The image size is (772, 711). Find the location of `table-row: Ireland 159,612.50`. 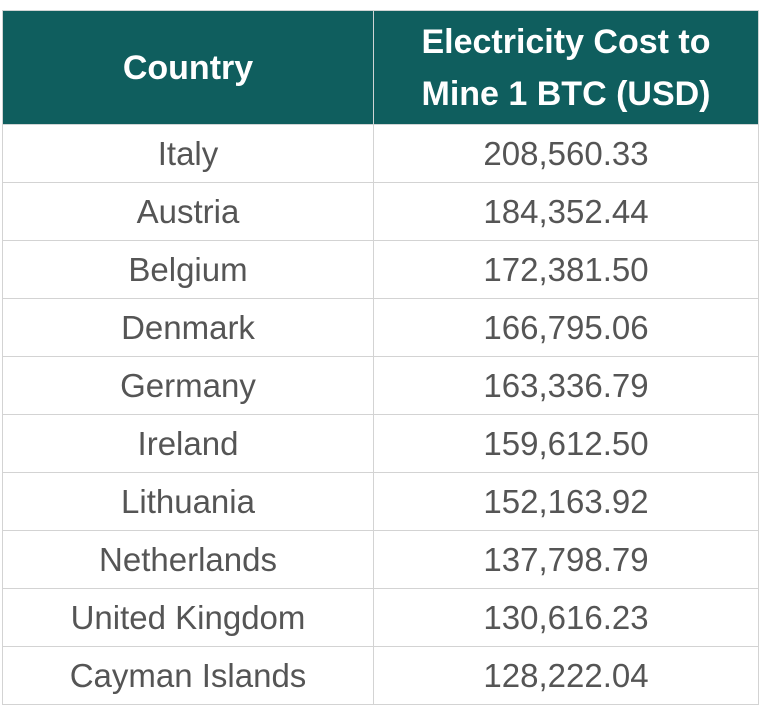

table-row: Ireland 159,612.50 is located at coordinates (380, 443).